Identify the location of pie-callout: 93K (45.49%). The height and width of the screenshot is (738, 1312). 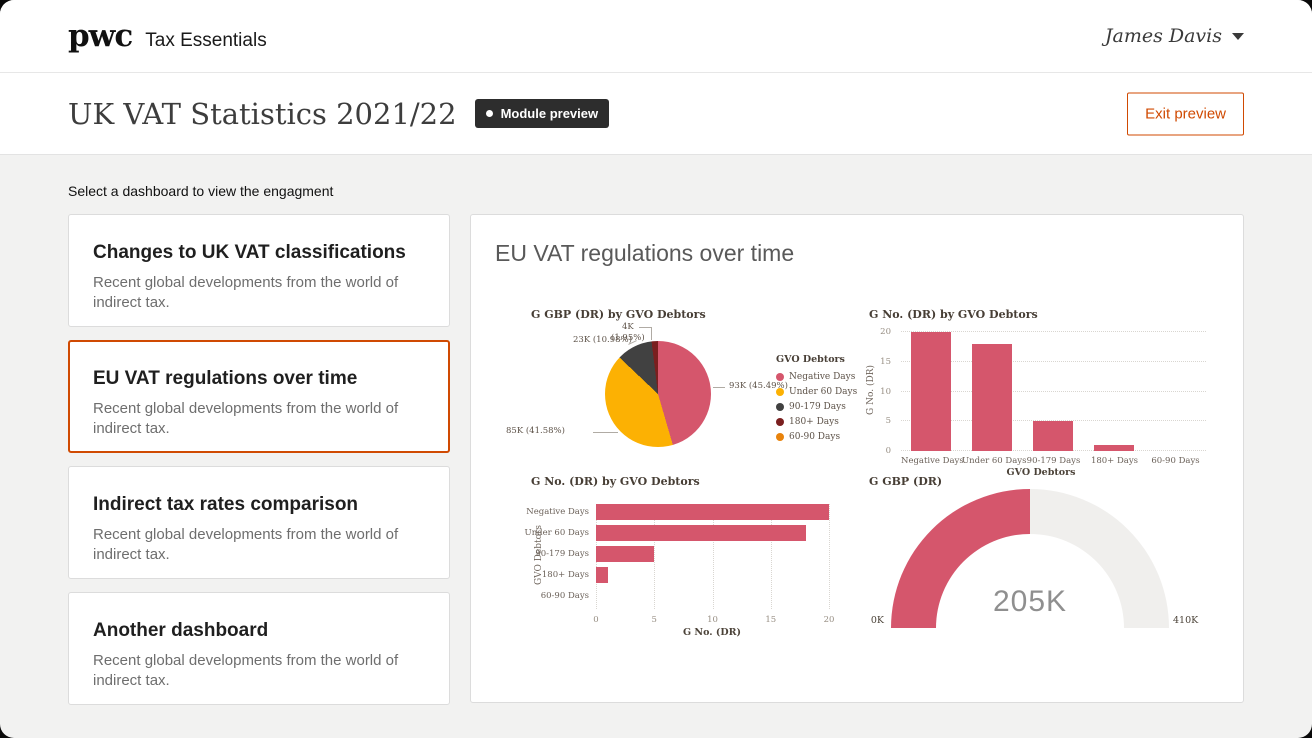
(758, 386).